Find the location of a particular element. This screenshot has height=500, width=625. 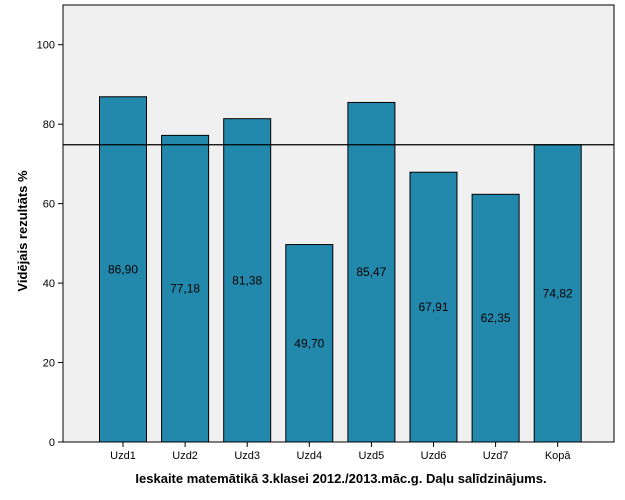

data-label: 85,47 is located at coordinates (371, 272).